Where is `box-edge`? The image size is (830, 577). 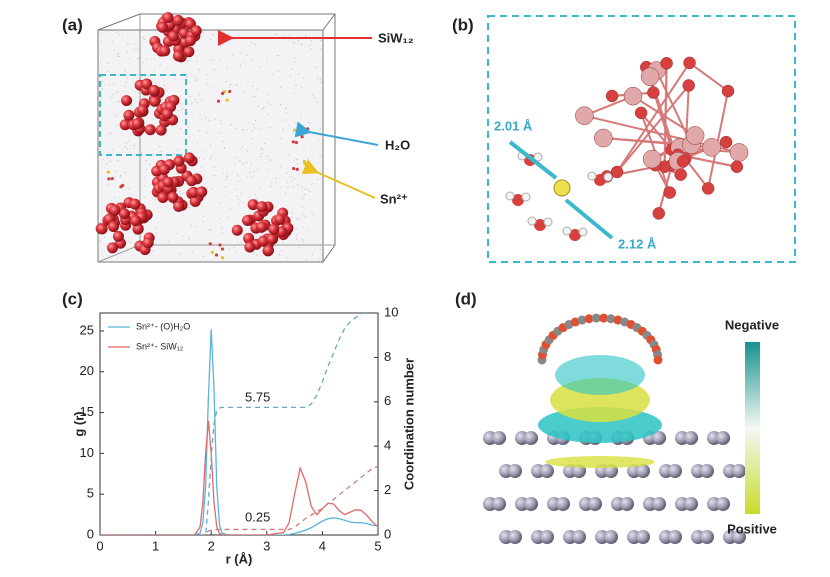
box-edge is located at coordinates (329, 22).